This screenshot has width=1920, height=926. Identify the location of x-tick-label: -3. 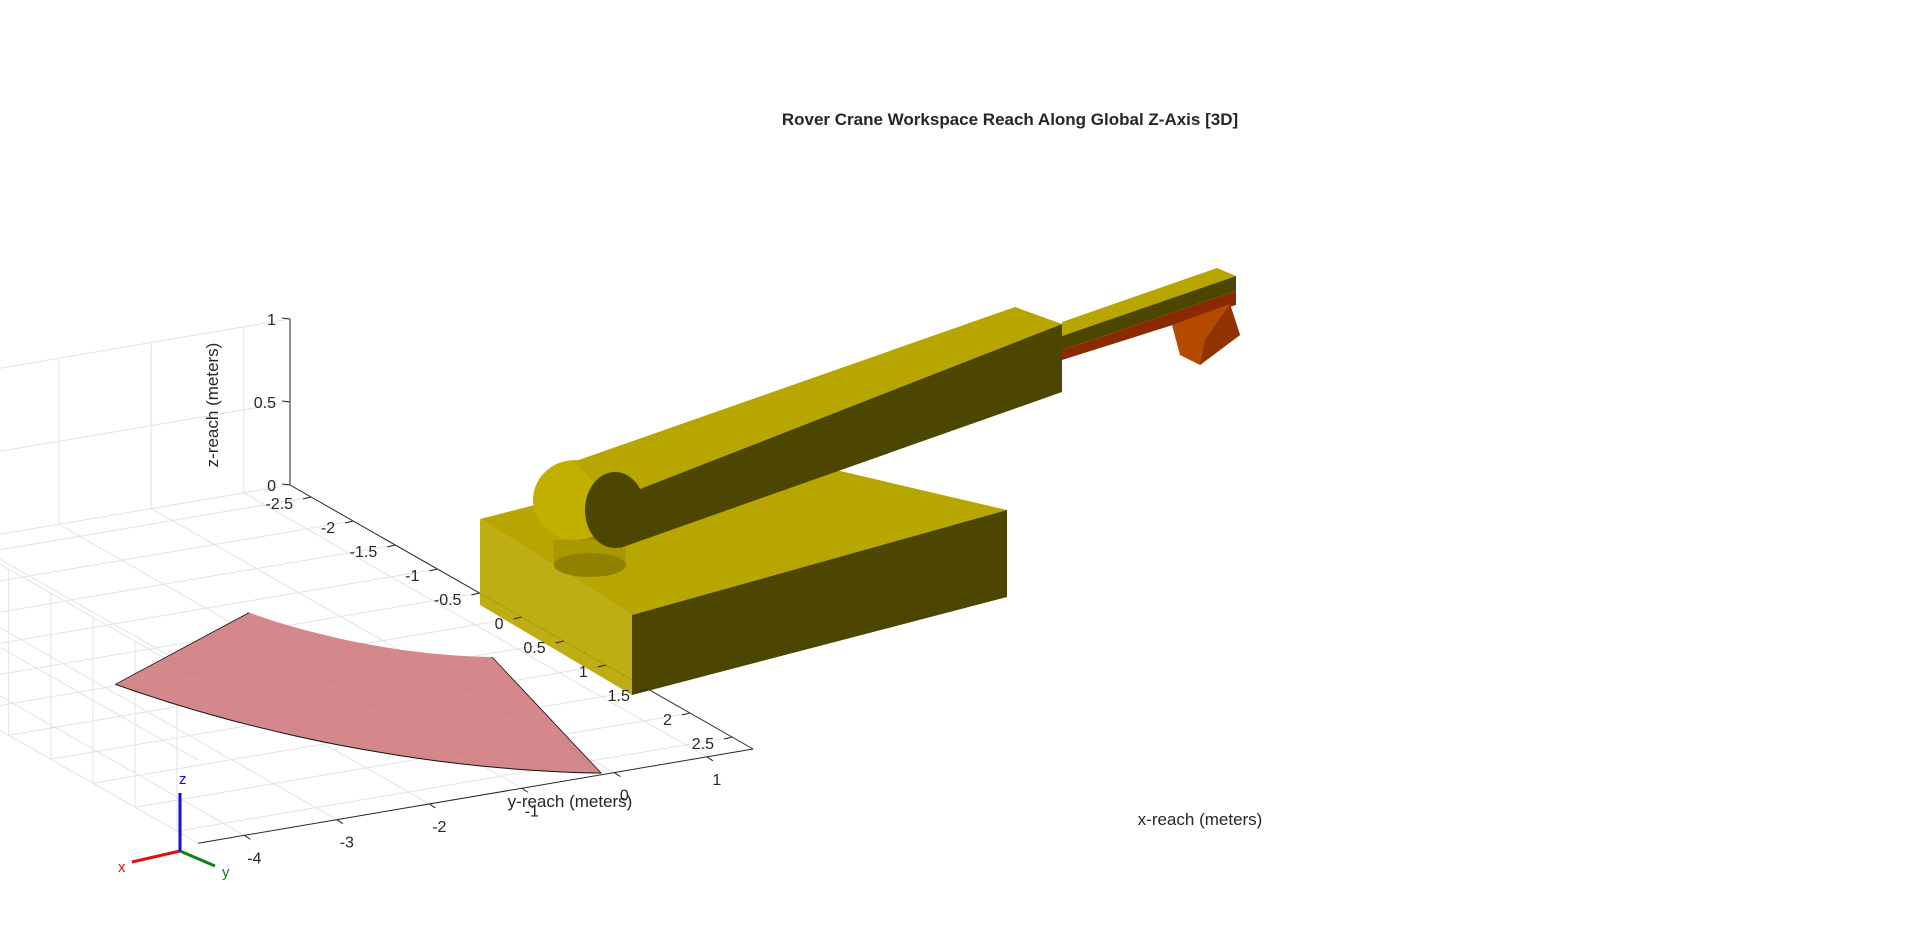
(347, 843).